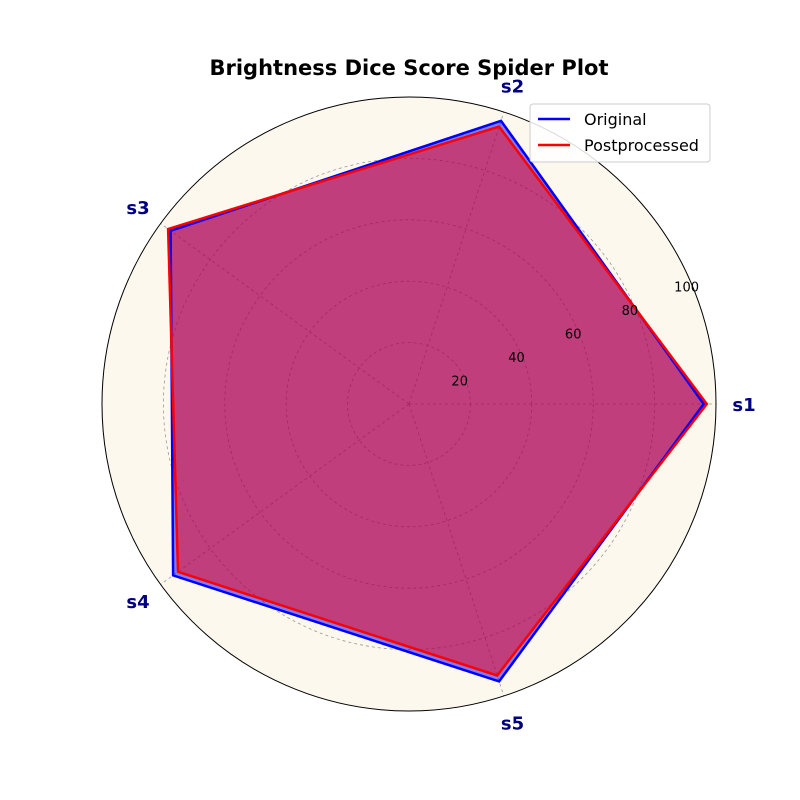 The height and width of the screenshot is (800, 800). I want to click on radial-tick-labels: 20 40 60 80 100, so click(575, 335).